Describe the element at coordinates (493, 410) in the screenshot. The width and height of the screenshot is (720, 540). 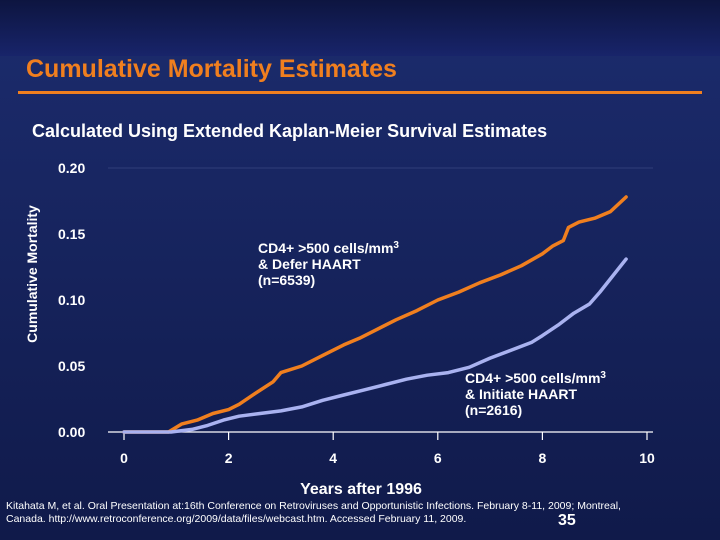
I see `series-label-initiate-line-3: (n=2616)` at that location.